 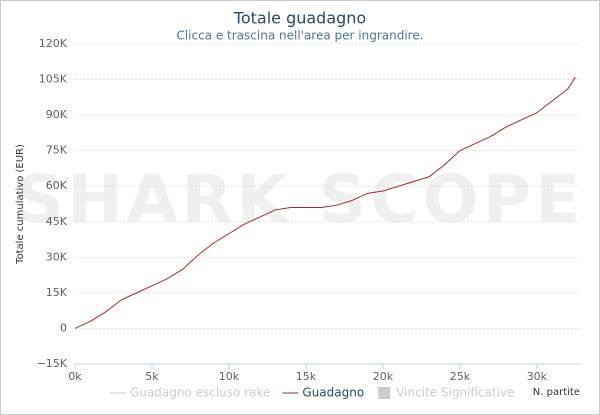 I want to click on x-tick-label: 30k, so click(x=537, y=376).